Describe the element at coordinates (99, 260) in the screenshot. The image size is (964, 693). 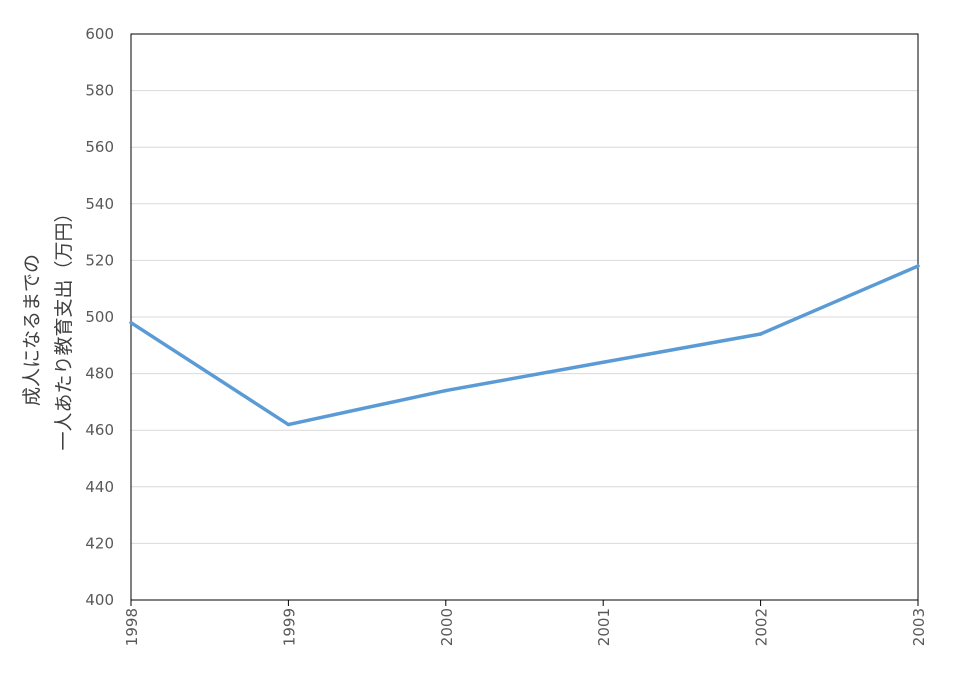
I see `y-tick-label: 520` at that location.